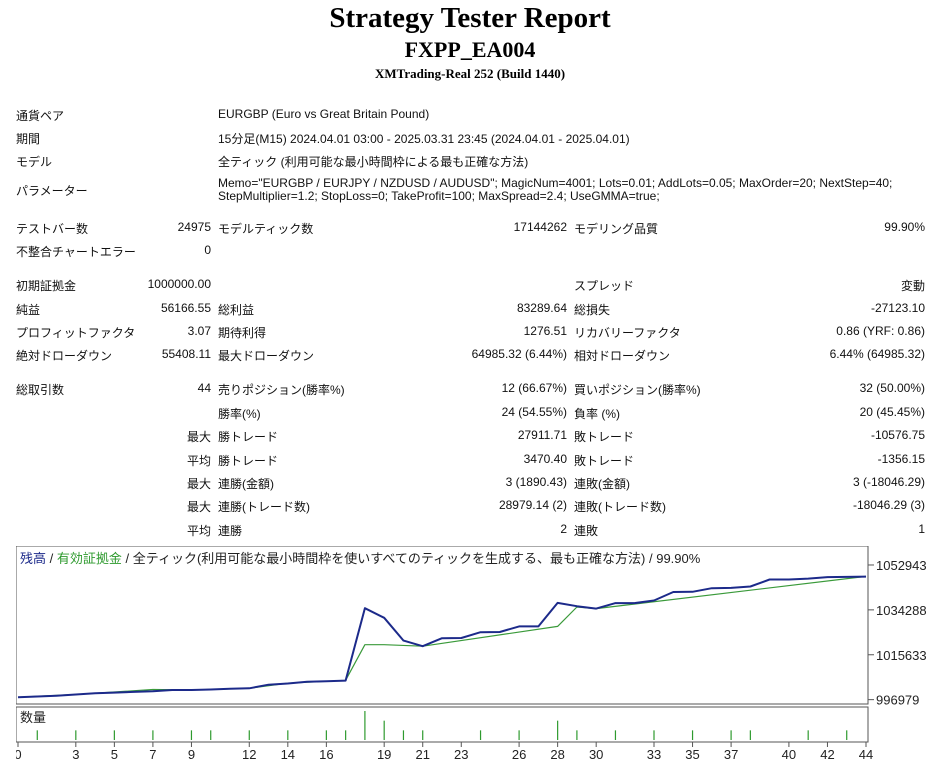  I want to click on max-win-value: 27911.71, so click(542, 435).